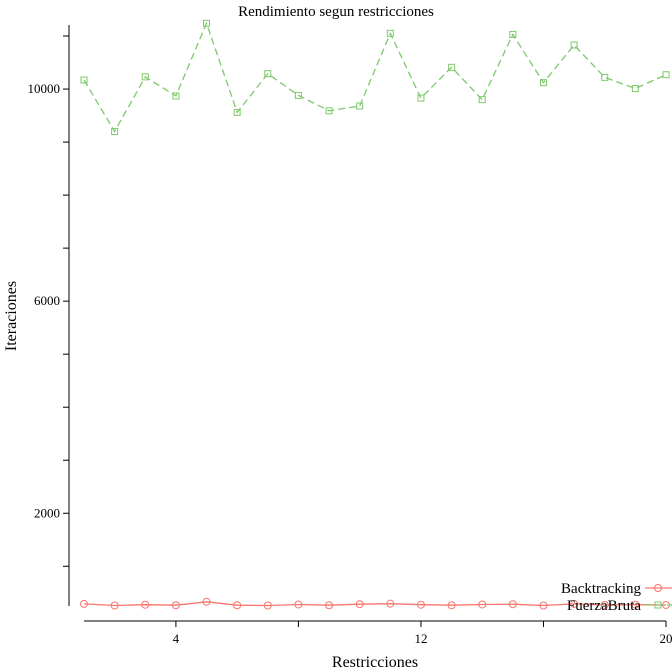 This screenshot has height=672, width=672. I want to click on x-ticks: 4 12 20, so click(422, 633).